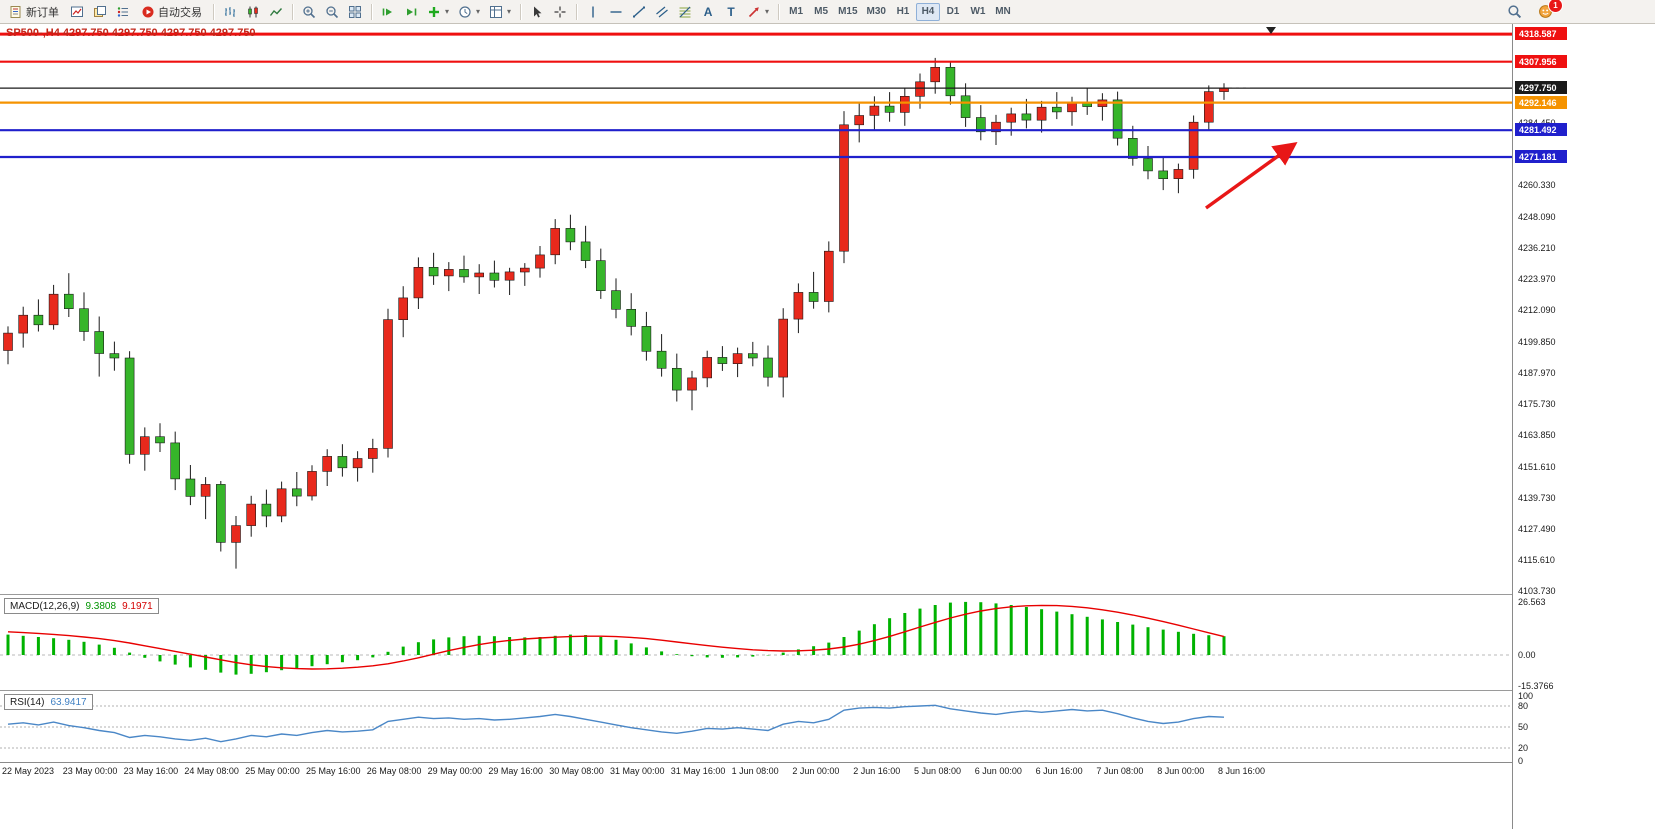 This screenshot has height=829, width=1655. I want to click on label-tool-label: T, so click(731, 11).